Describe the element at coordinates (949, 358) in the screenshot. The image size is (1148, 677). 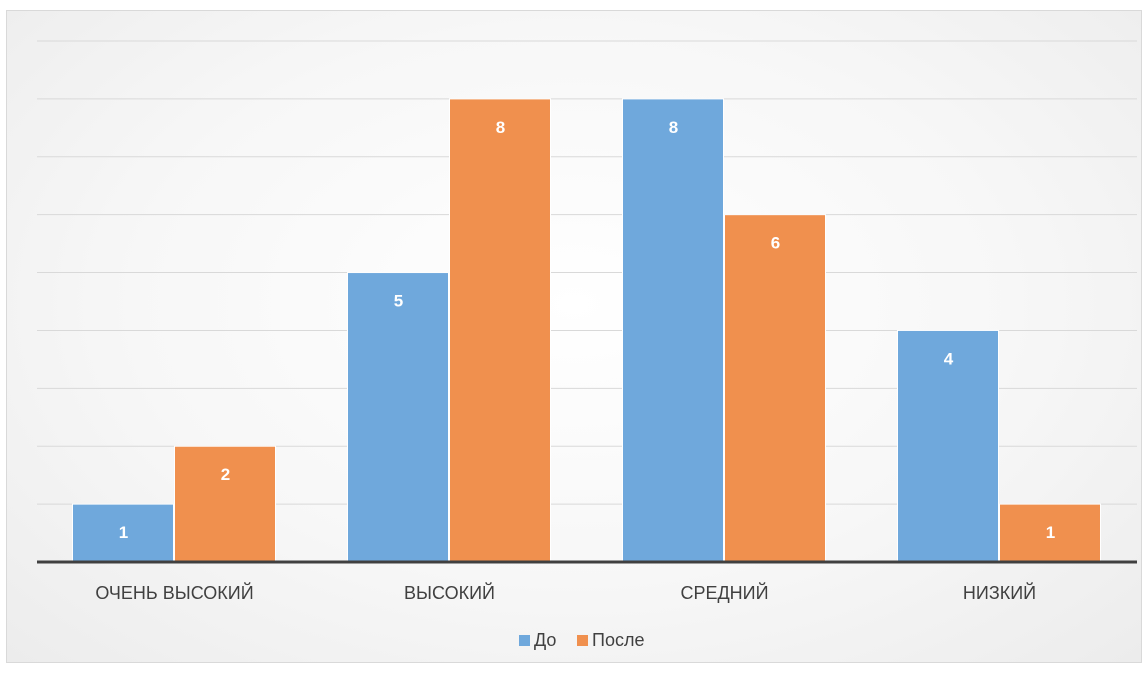
I see `data-label: 4` at that location.